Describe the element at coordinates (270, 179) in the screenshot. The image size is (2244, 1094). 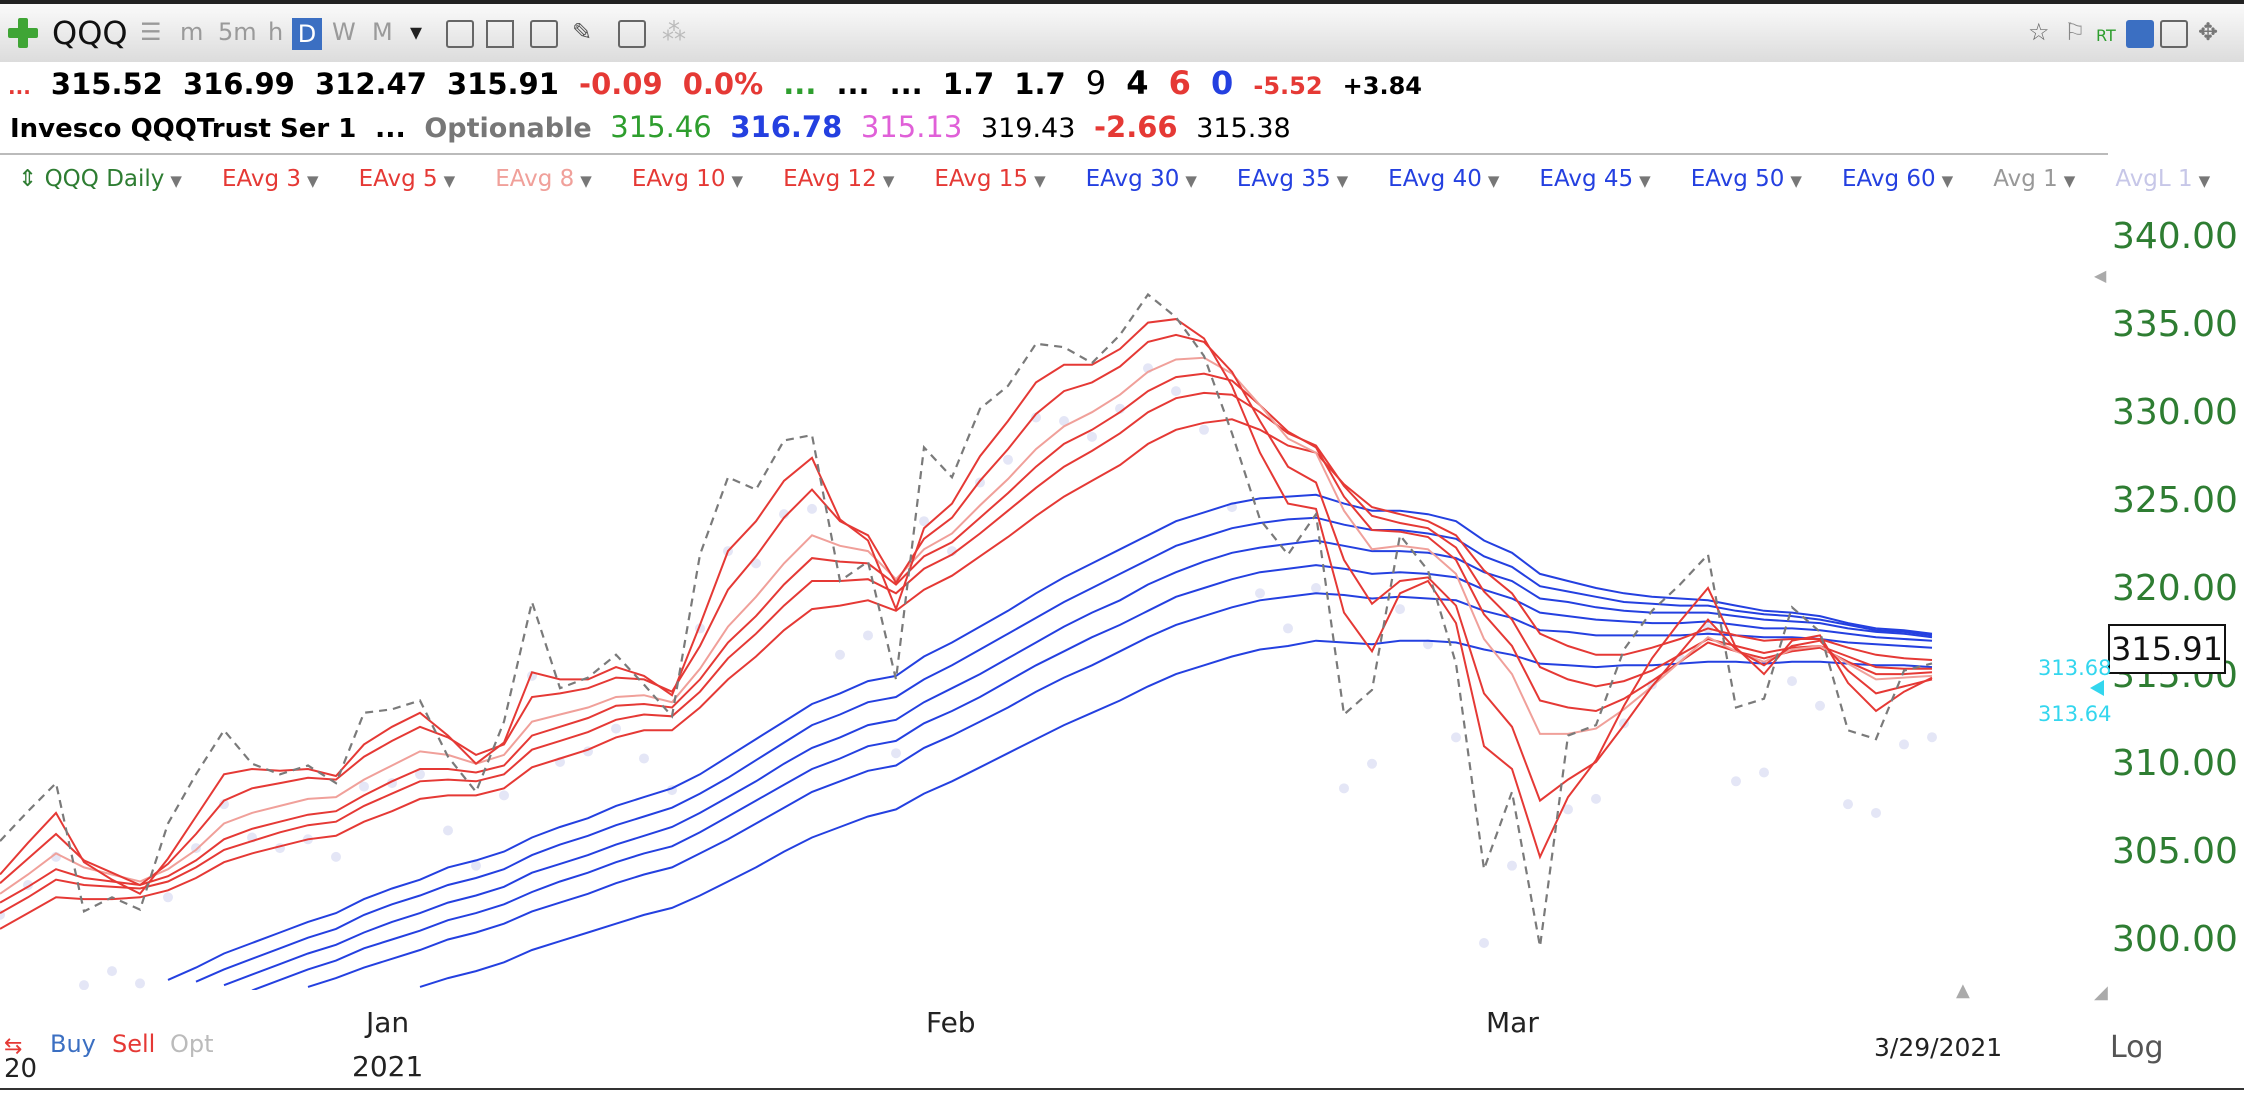
I see `legend-item-1: EAvg 3 ▼` at that location.